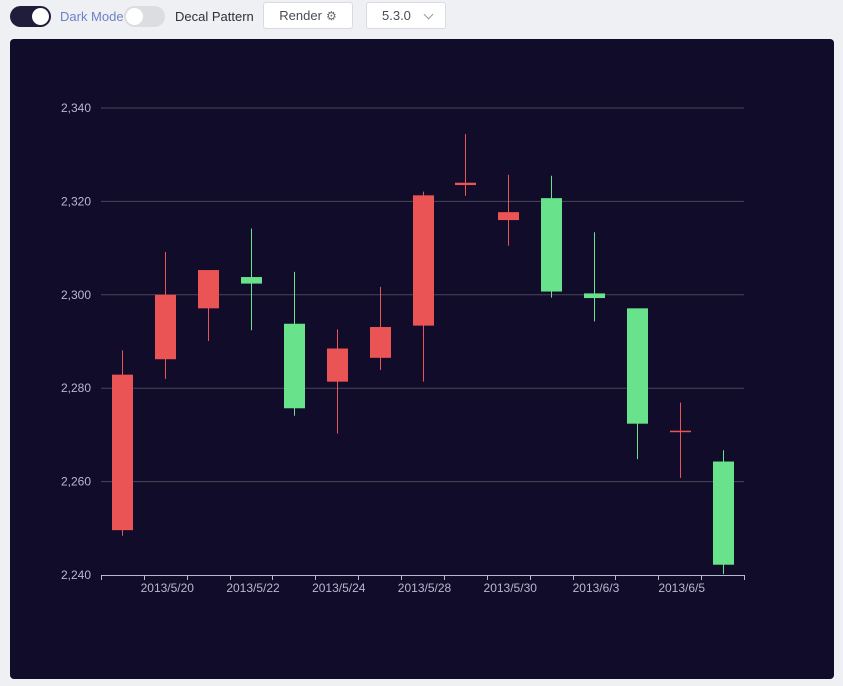 The image size is (843, 686). I want to click on decal-pattern-label: Decal Pattern, so click(214, 16).